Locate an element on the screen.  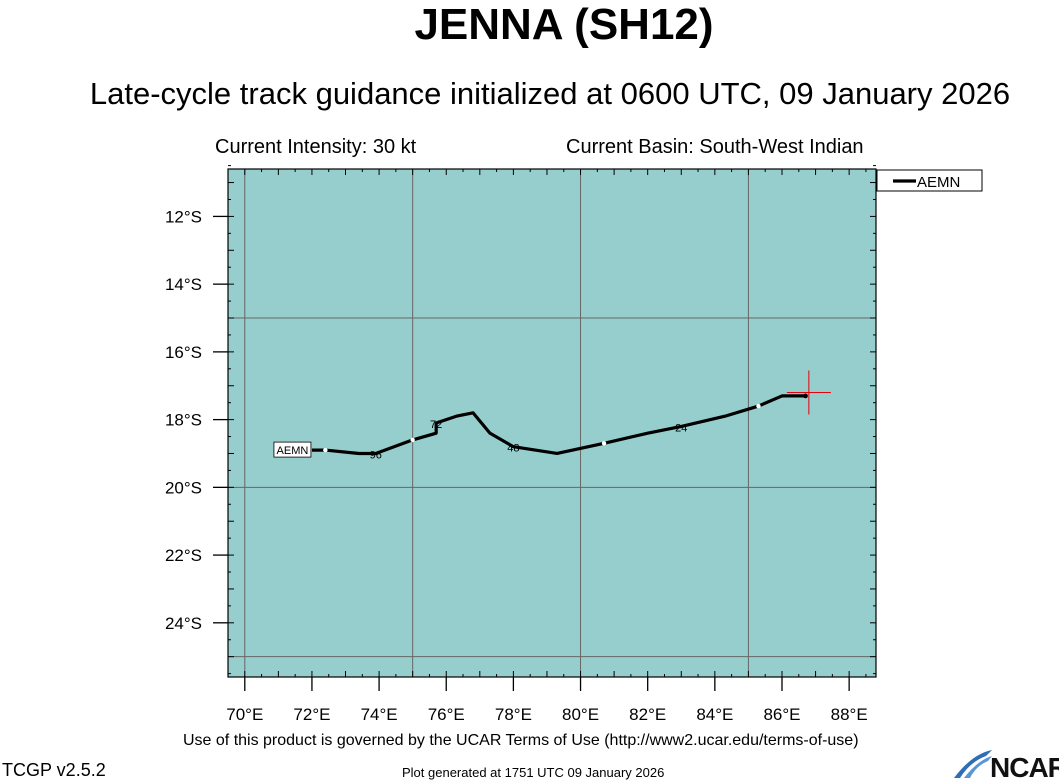
tau-label: 24 is located at coordinates (681, 428).